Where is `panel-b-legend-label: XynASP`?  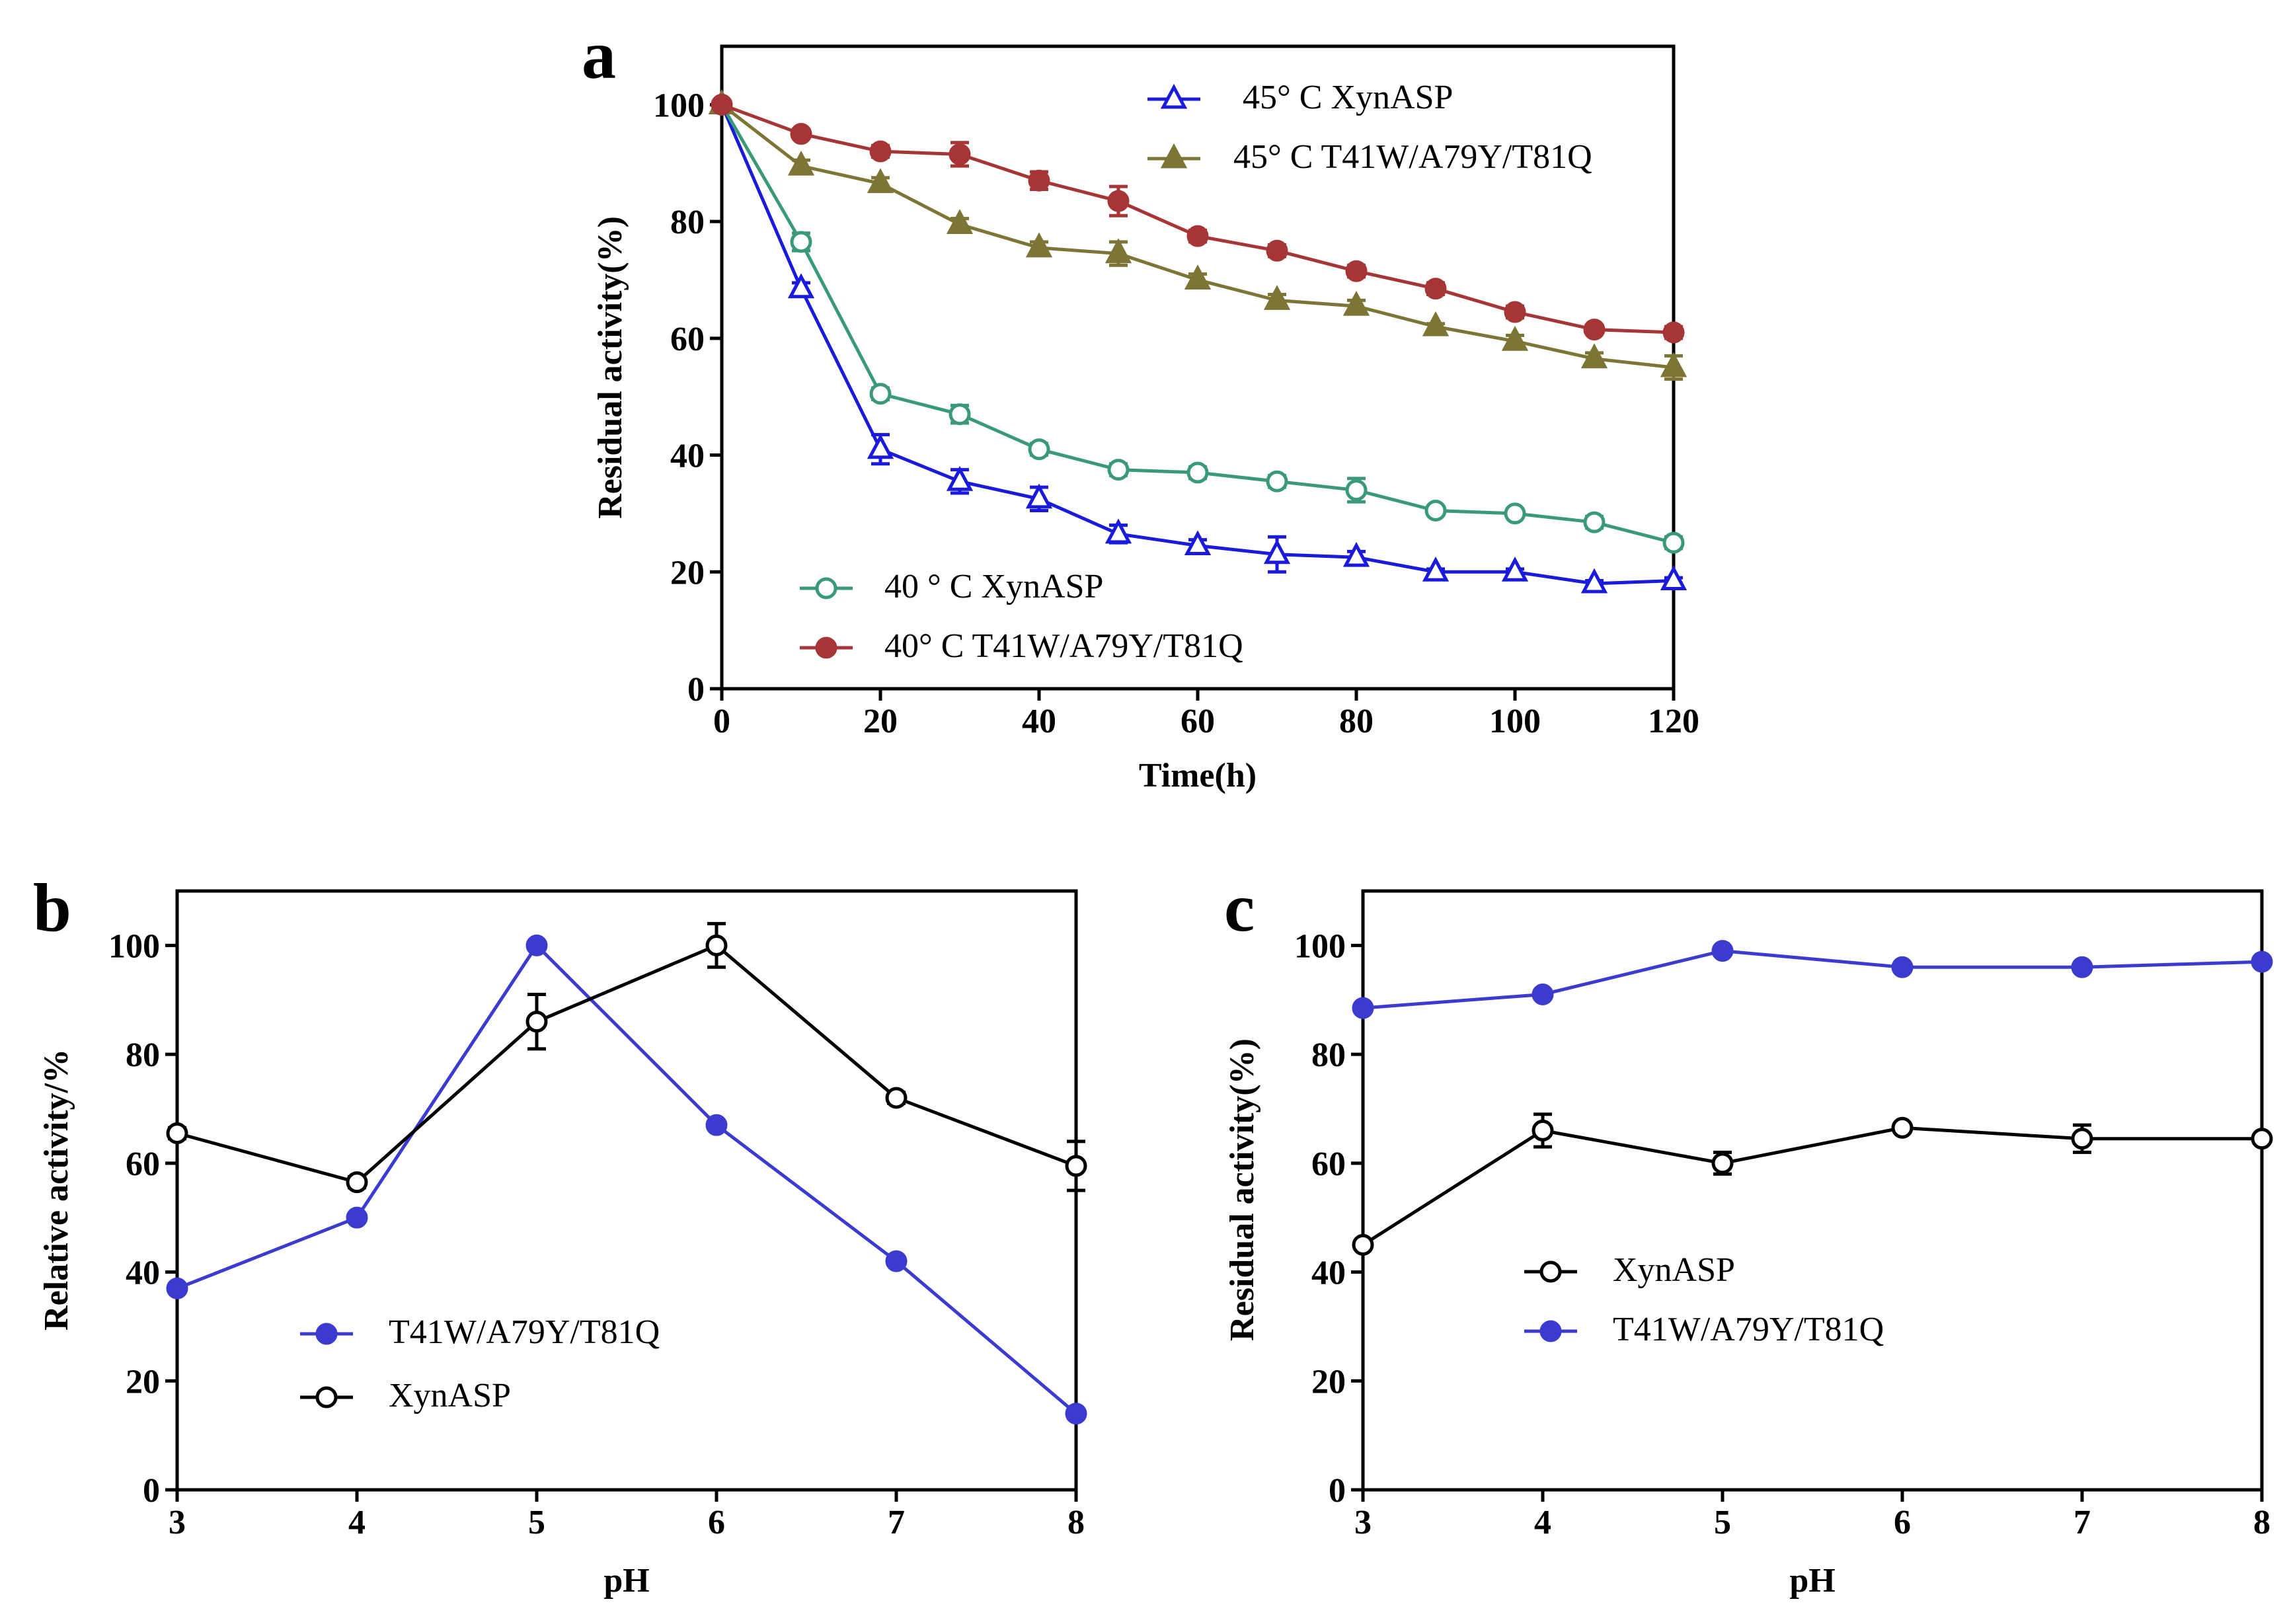
panel-b-legend-label: XynASP is located at coordinates (450, 1395).